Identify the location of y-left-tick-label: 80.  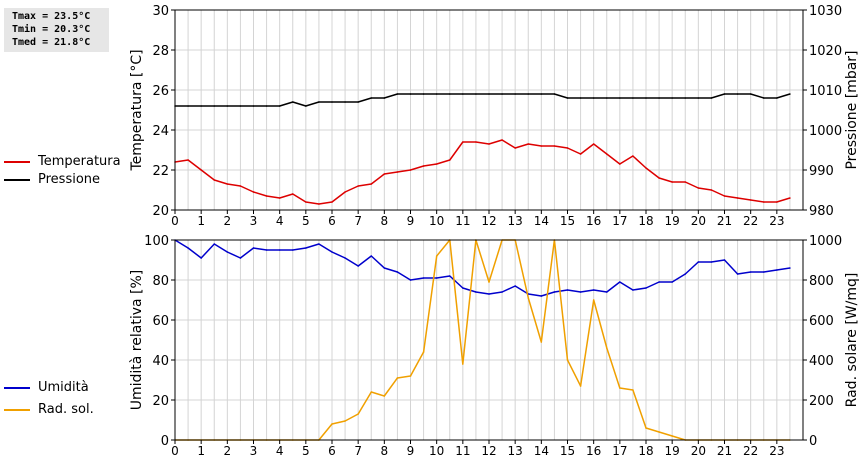
(160, 281).